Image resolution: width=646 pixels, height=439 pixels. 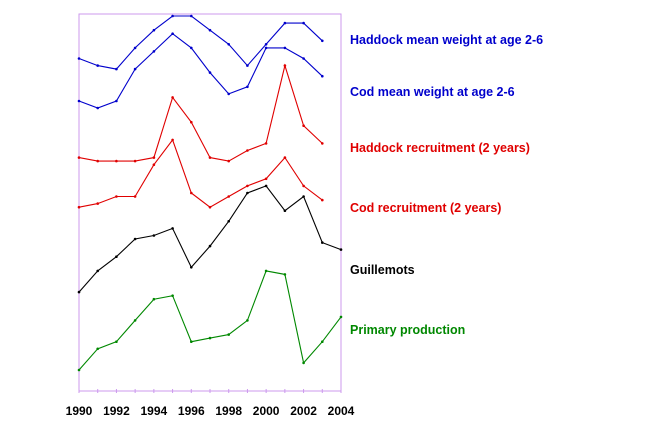 I want to click on x-tick-label-2: 1994, so click(x=154, y=411).